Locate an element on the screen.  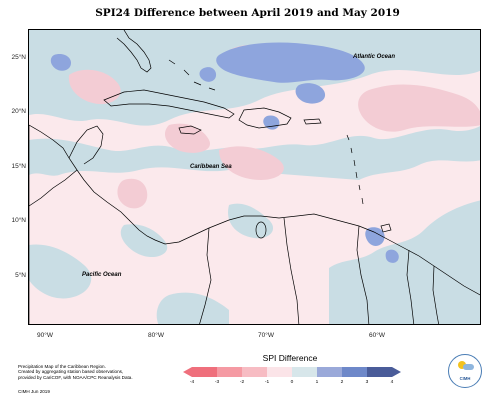
puerto-rico-outline is located at coordinates (312, 121).